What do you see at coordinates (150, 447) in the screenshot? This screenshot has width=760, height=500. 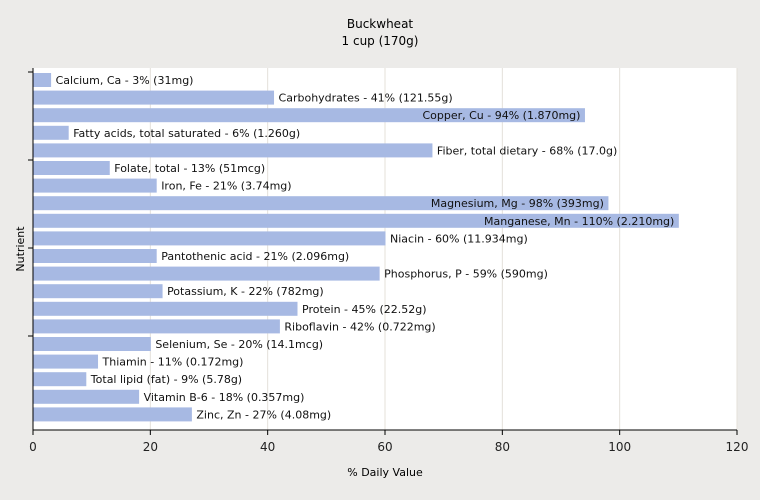 I see `x-tick-label: 20` at bounding box center [150, 447].